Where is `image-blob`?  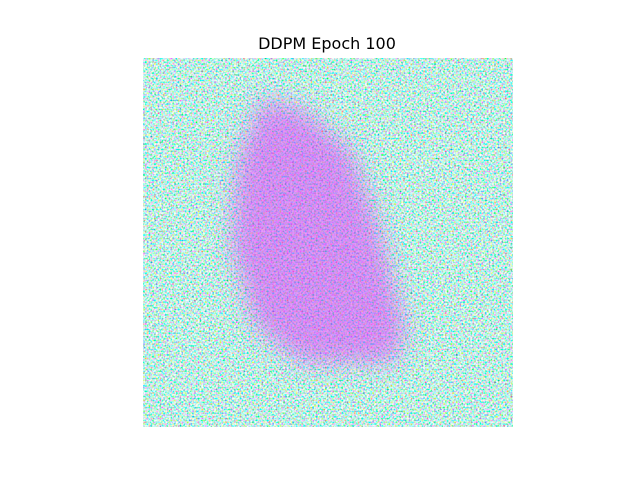 image-blob is located at coordinates (318, 231).